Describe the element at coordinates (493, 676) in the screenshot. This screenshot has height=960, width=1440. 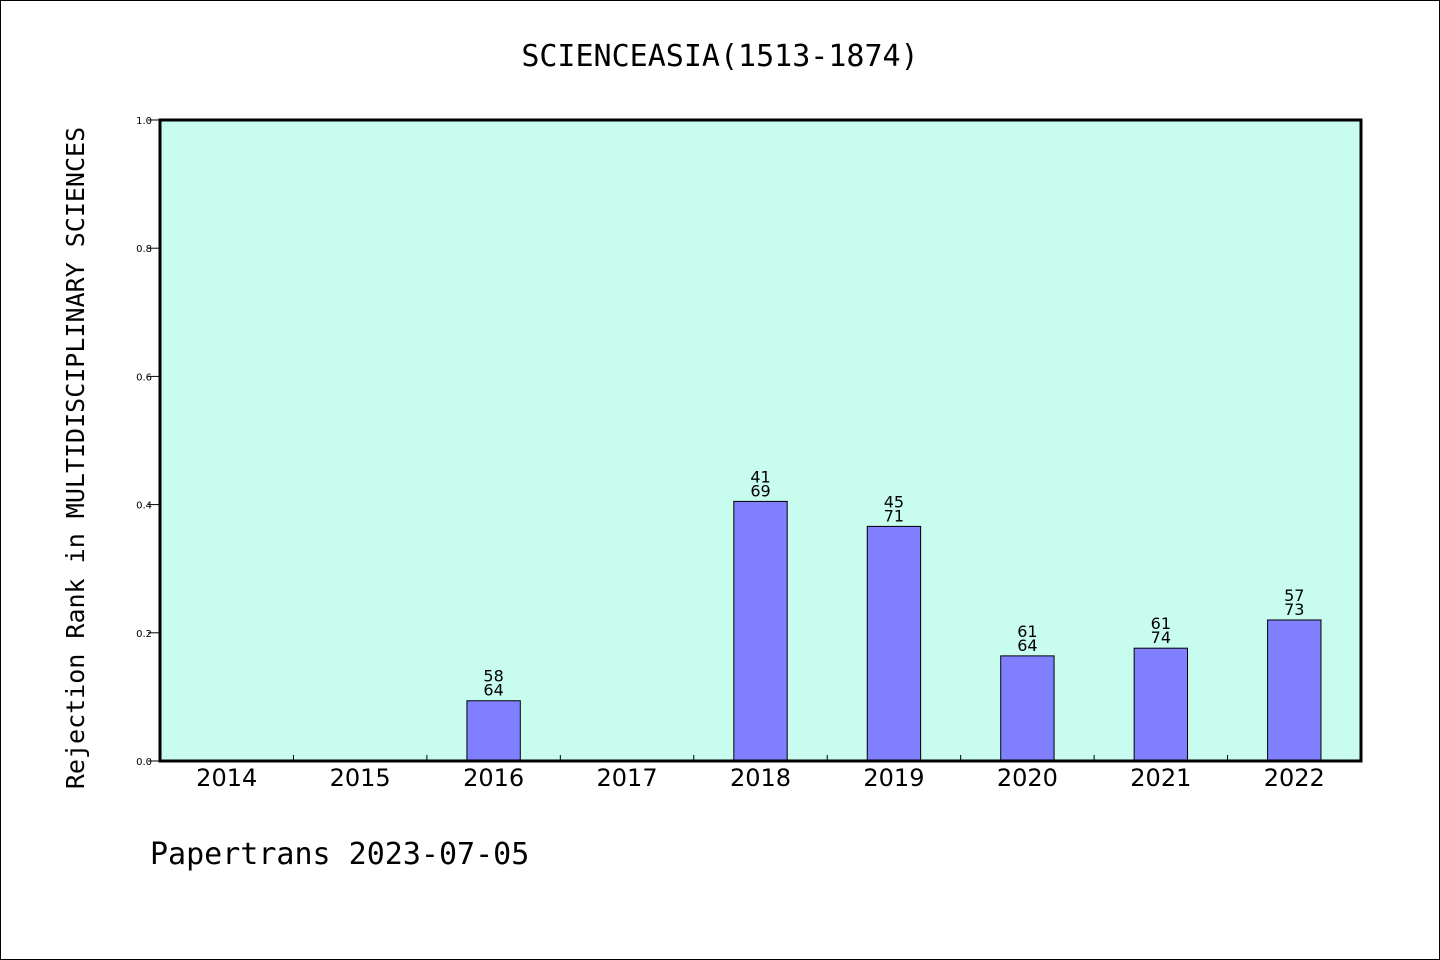
I see `bar-label-top-2016: 58` at that location.